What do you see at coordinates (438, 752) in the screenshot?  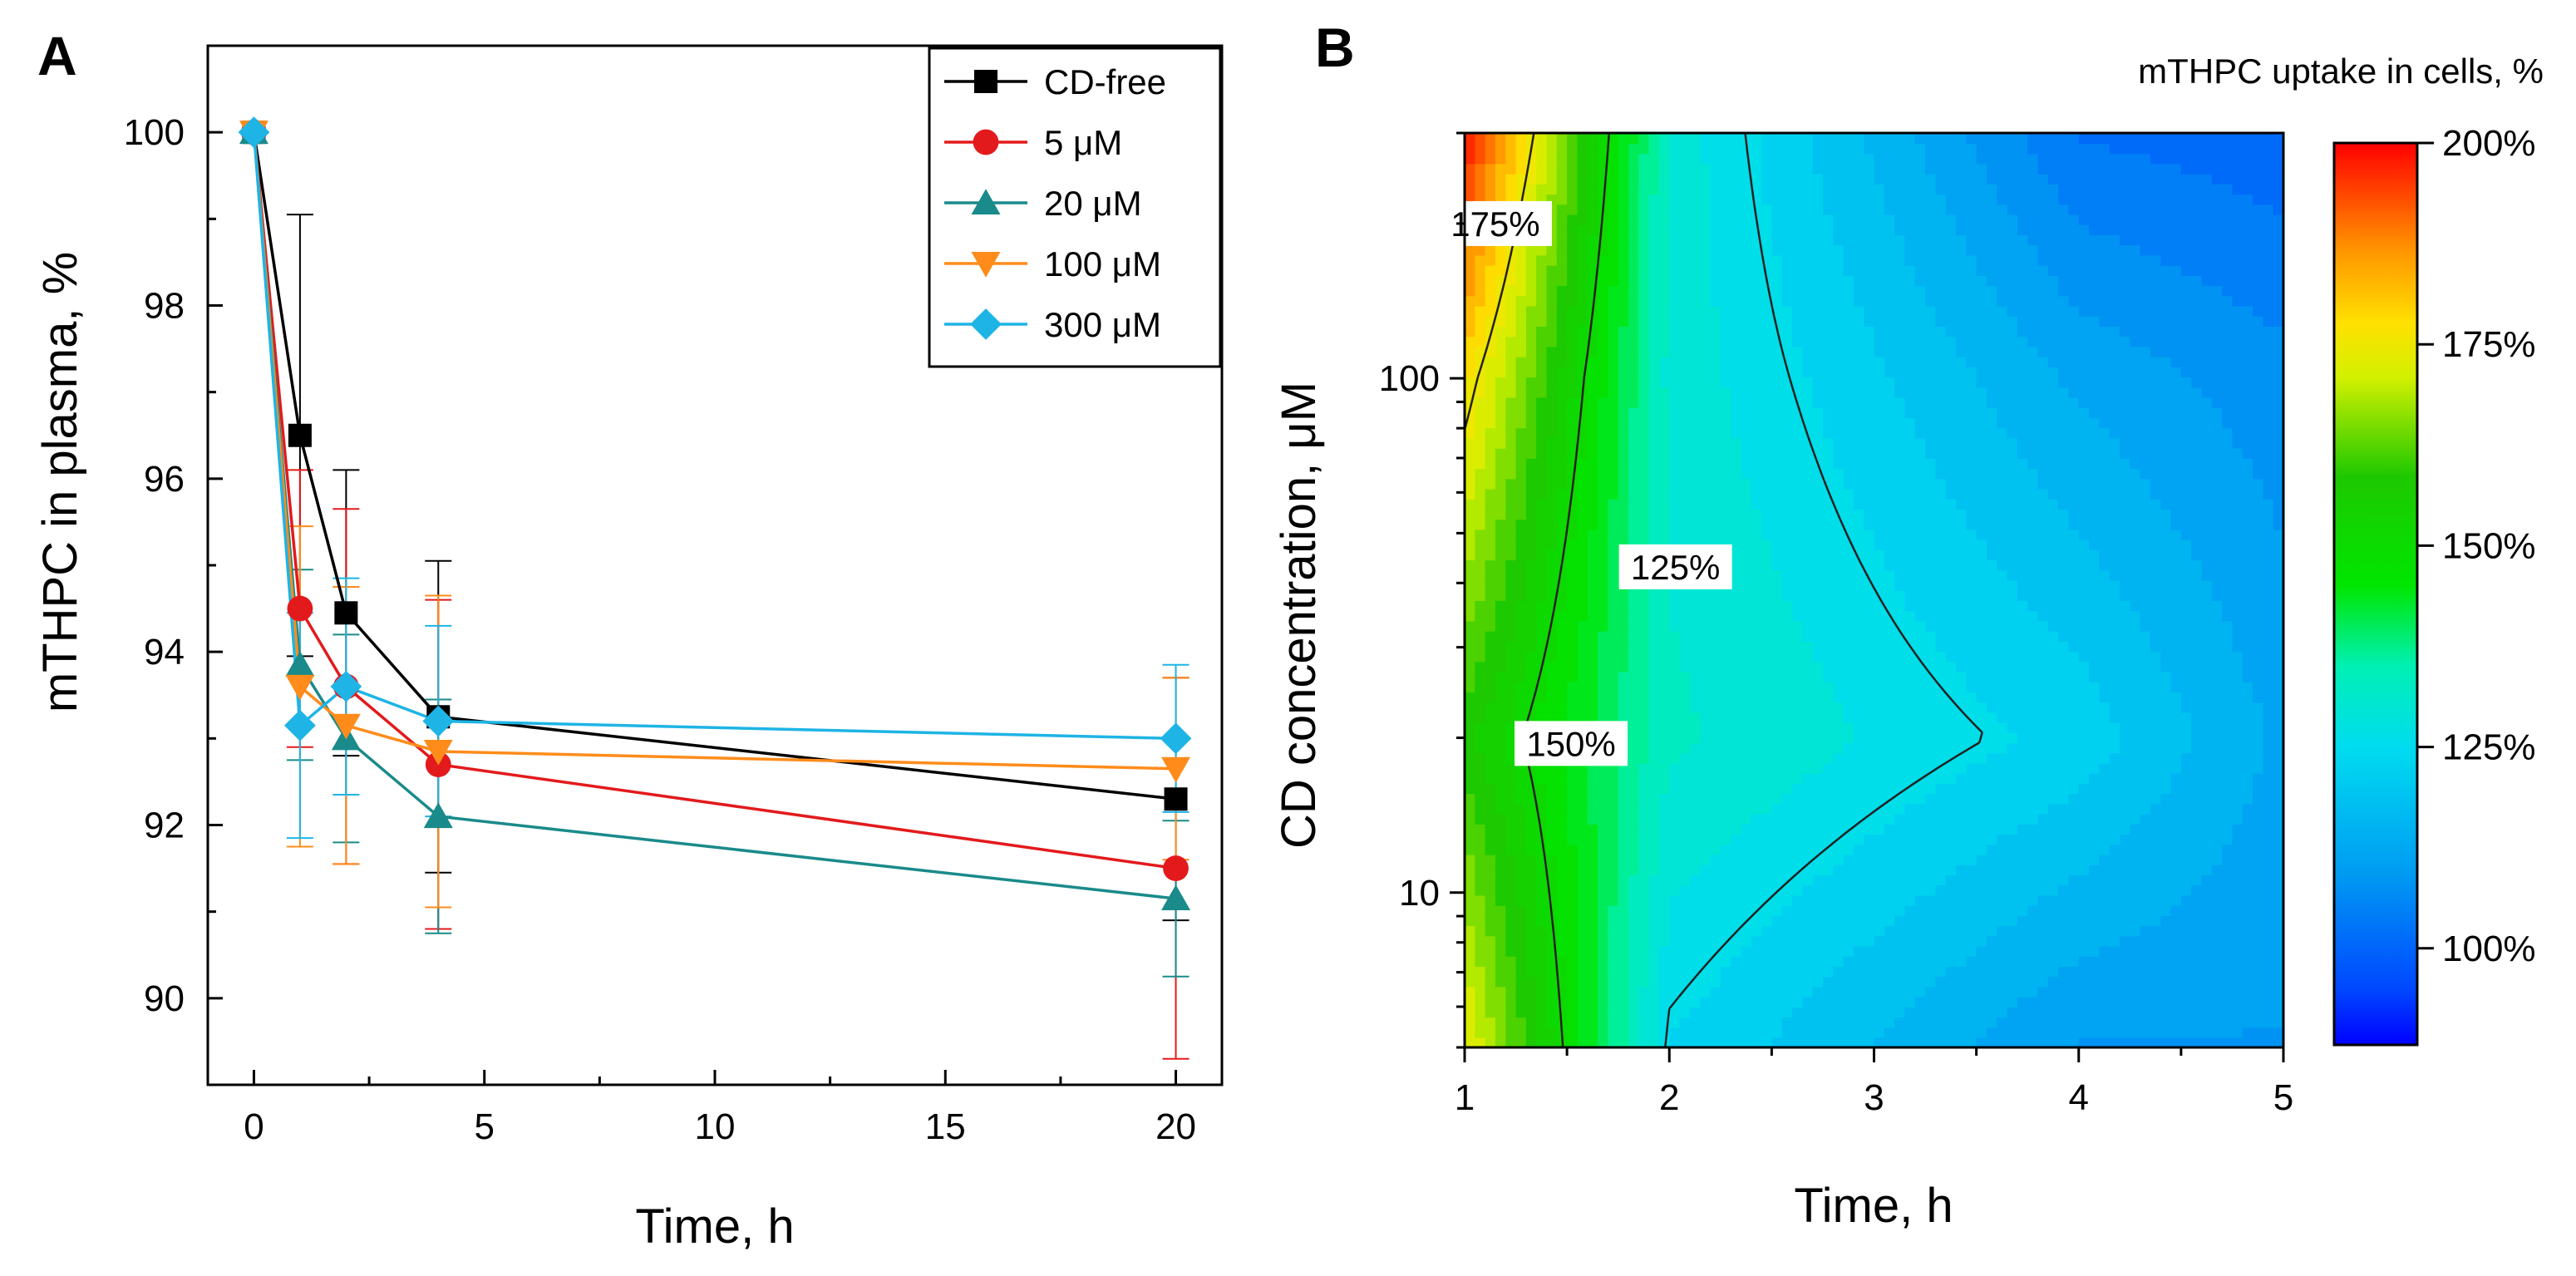 I see `data-point-100-um` at bounding box center [438, 752].